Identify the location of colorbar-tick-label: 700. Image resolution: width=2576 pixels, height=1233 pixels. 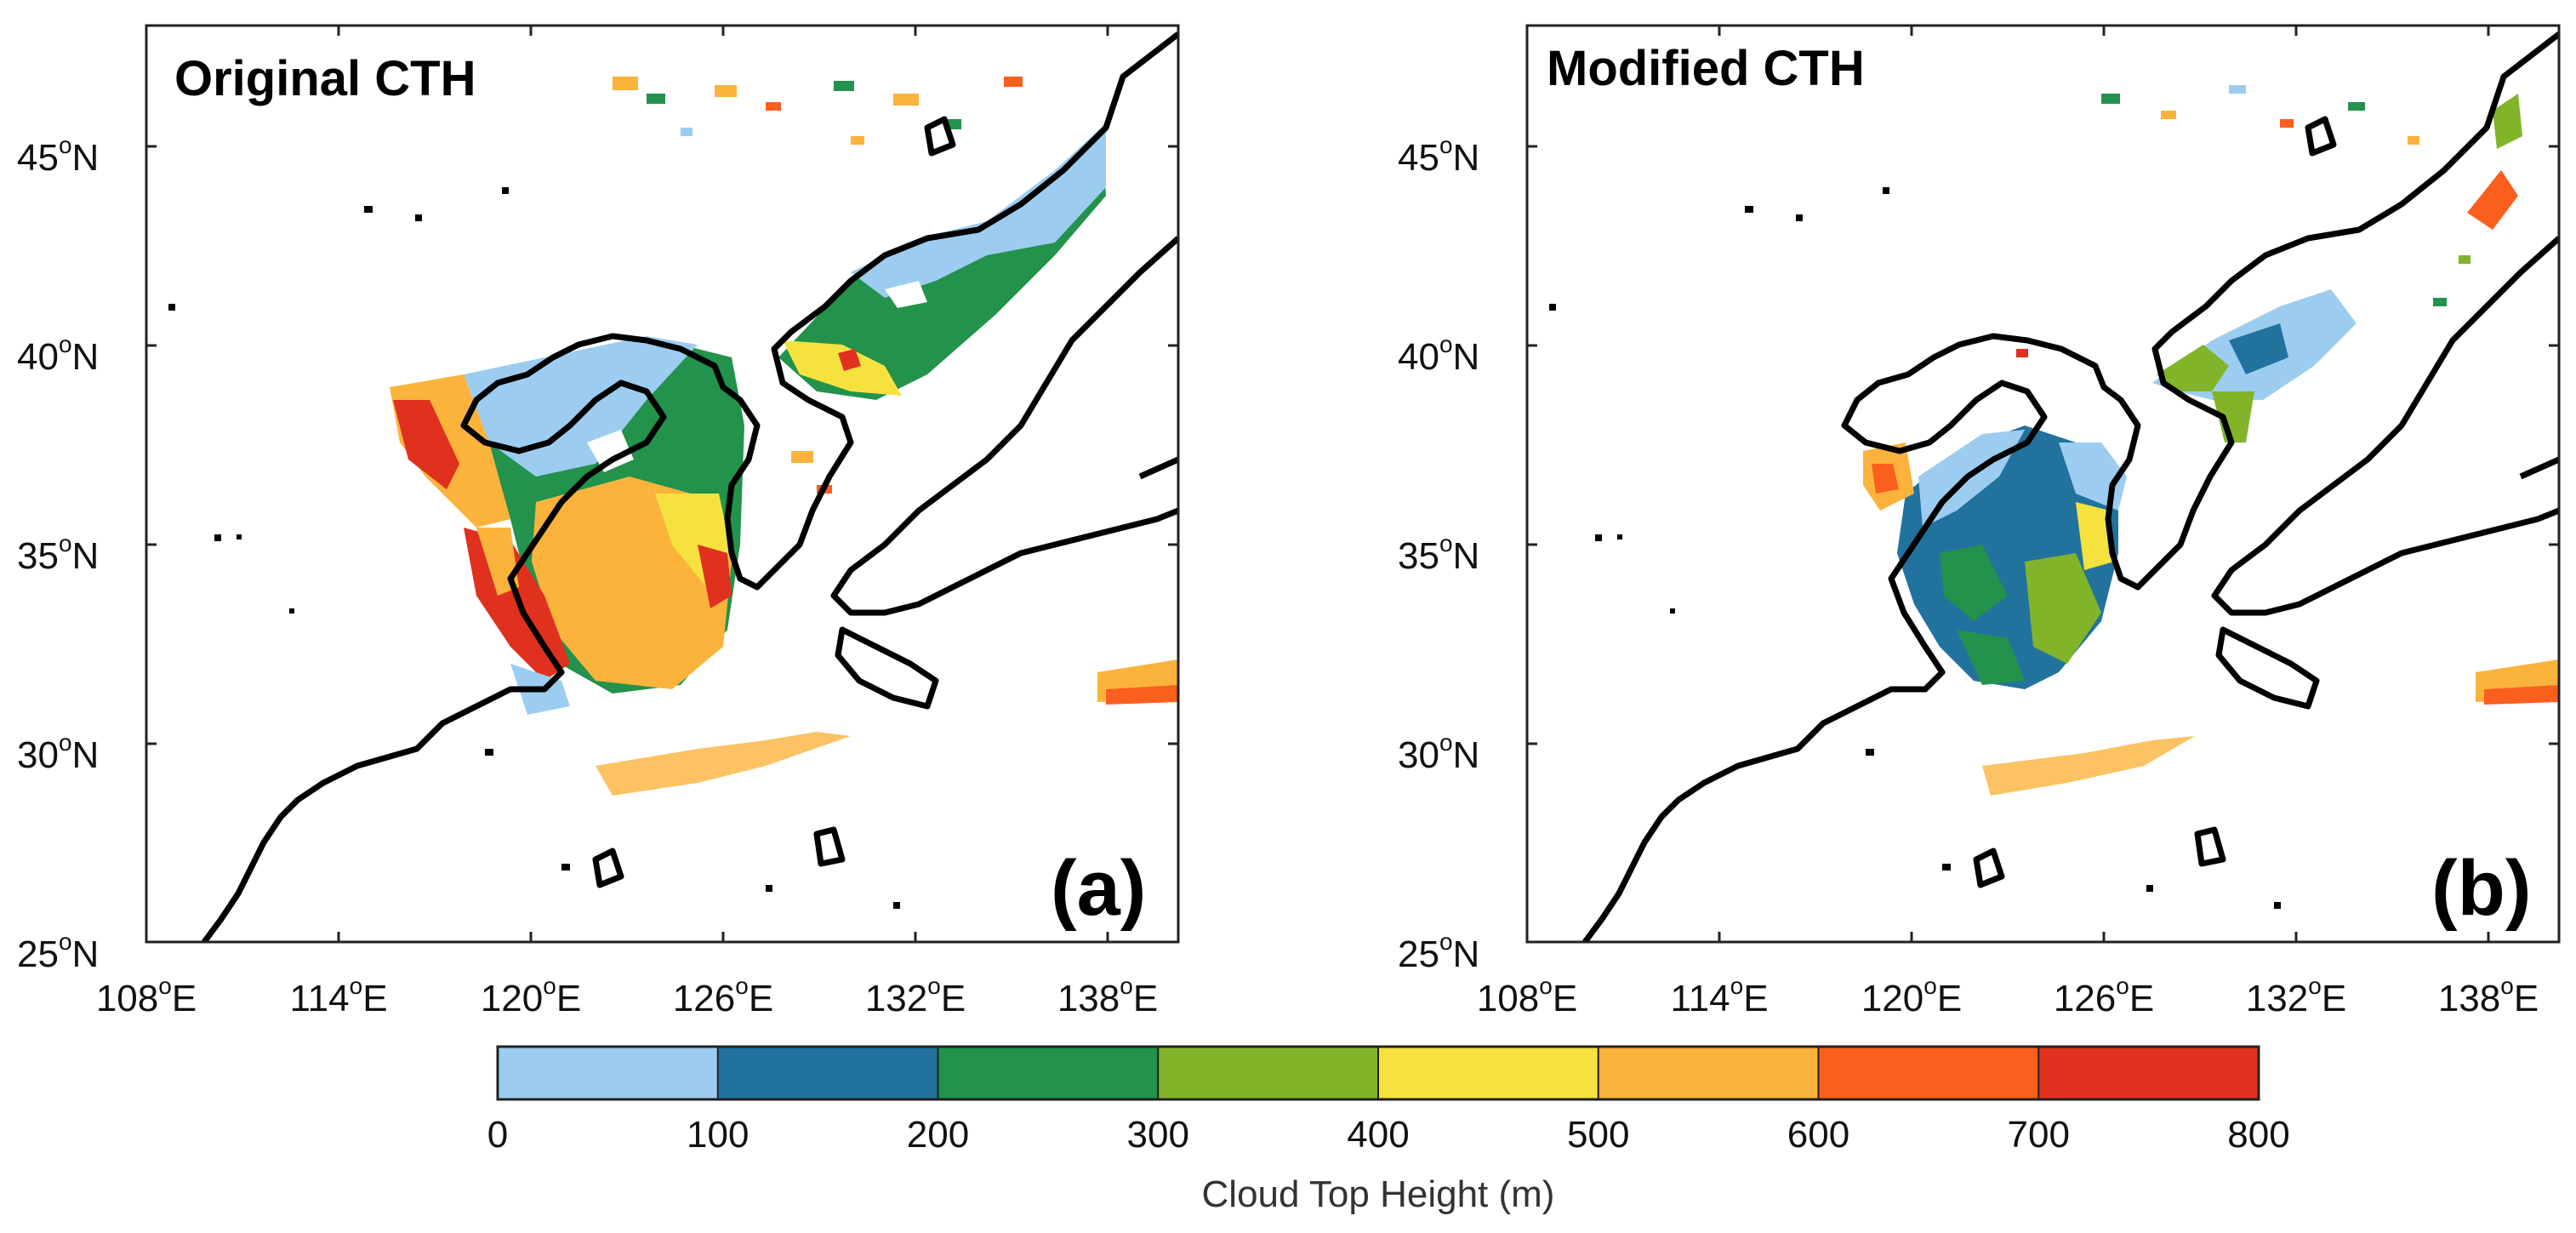
(2039, 1135).